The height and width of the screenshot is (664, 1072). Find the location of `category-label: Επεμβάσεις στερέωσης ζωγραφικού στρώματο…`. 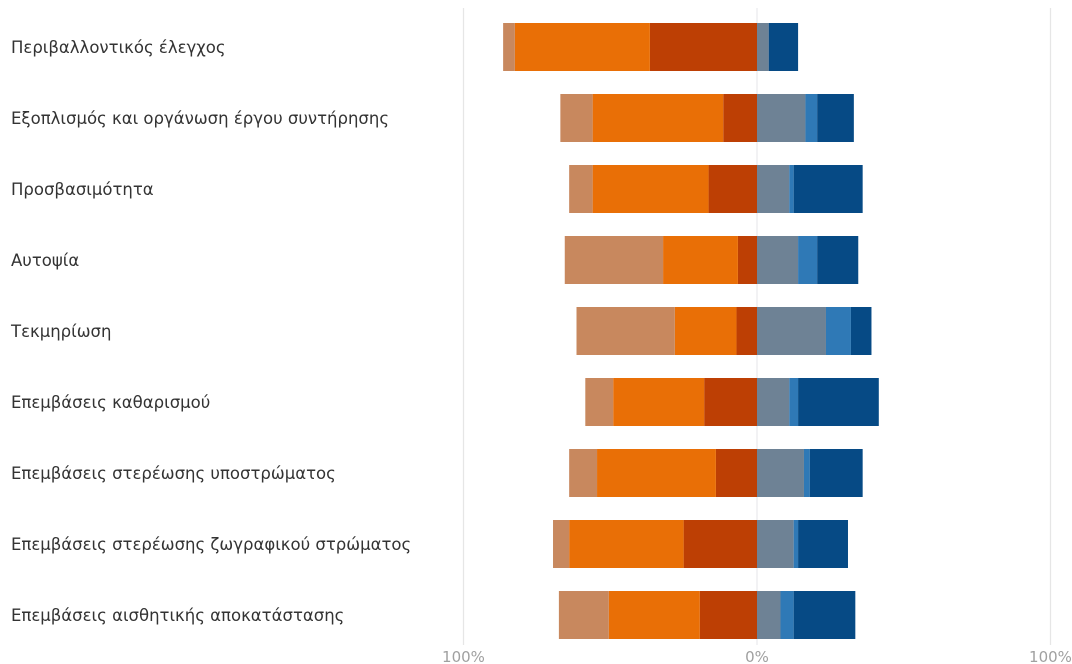

category-label: Επεμβάσεις στερέωσης ζωγραφικού στρώματο… is located at coordinates (211, 544).